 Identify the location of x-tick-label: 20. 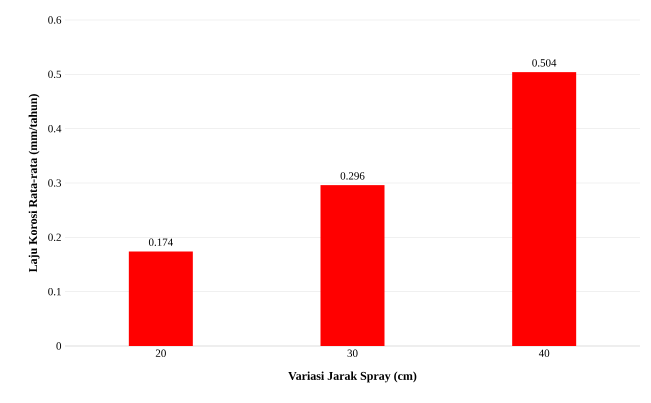
(161, 353).